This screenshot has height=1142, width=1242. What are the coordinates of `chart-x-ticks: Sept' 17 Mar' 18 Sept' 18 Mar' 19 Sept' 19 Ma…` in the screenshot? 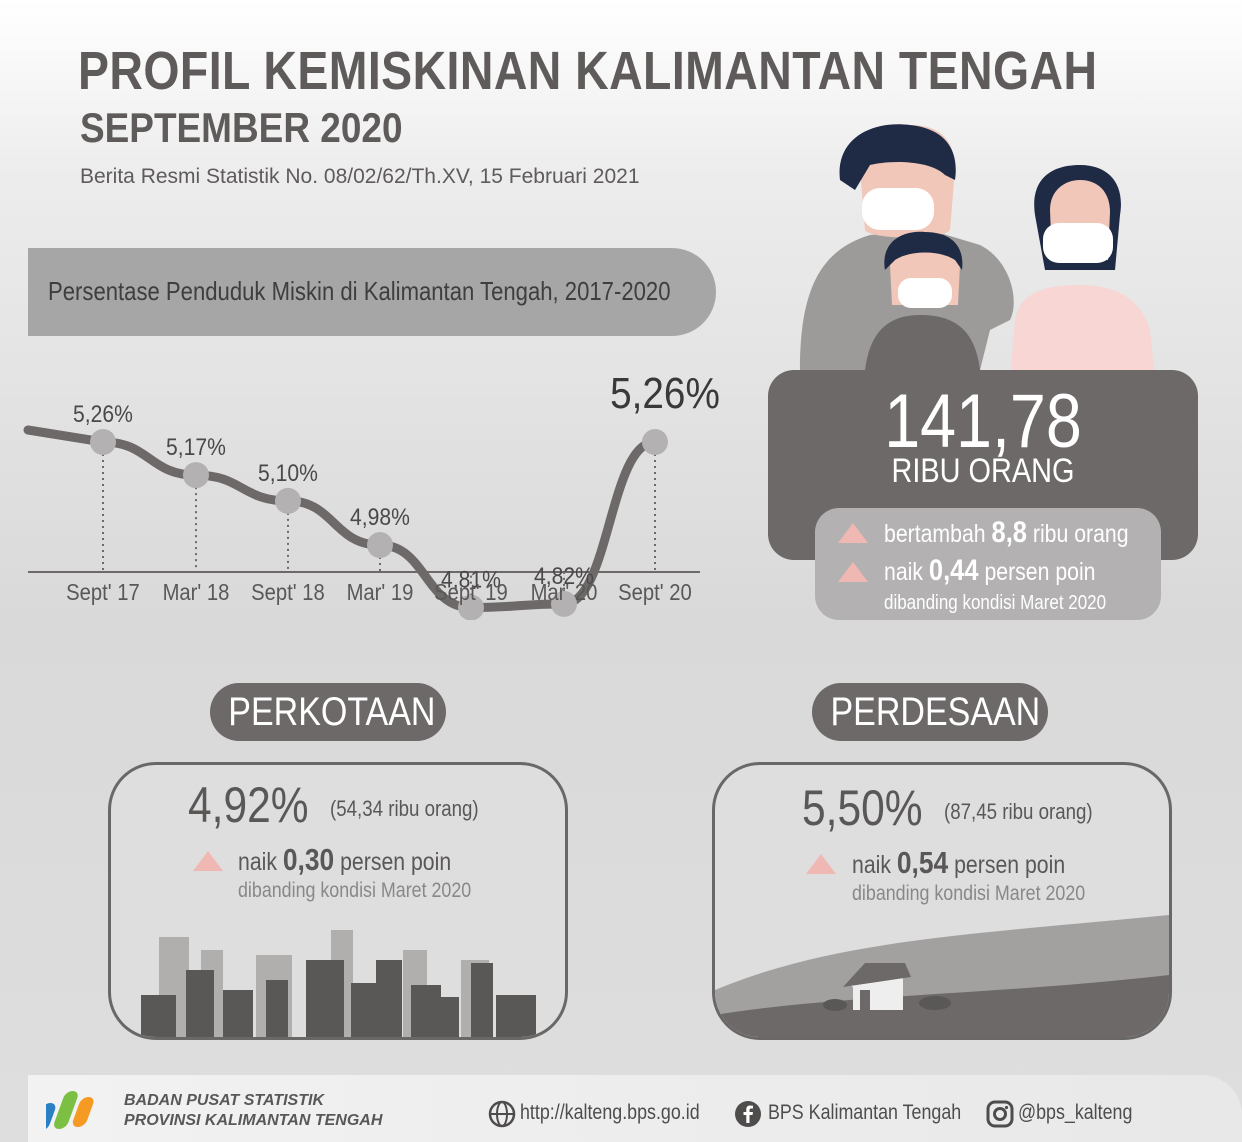 It's located at (379, 592).